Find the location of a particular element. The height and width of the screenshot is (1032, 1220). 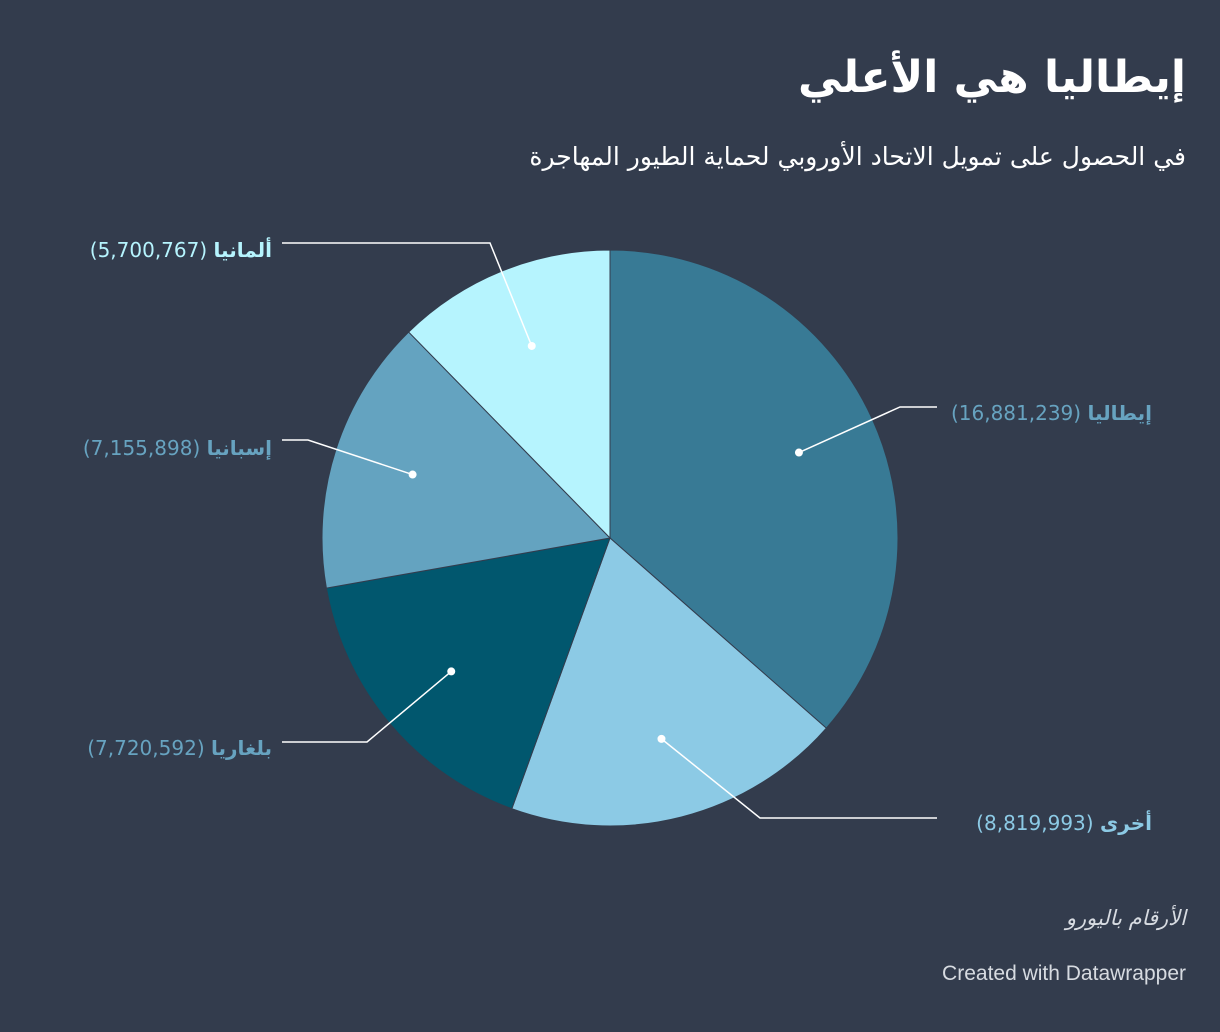

slice-1-leader-dot is located at coordinates (798, 452).